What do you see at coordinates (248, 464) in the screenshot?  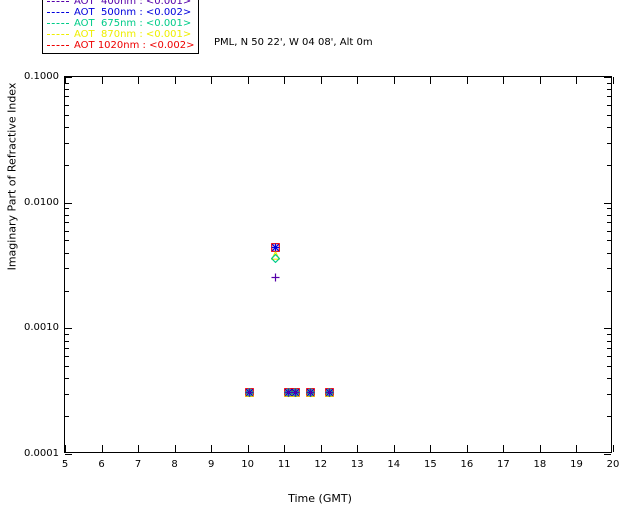 I see `x-axis-tick-label: 10` at bounding box center [248, 464].